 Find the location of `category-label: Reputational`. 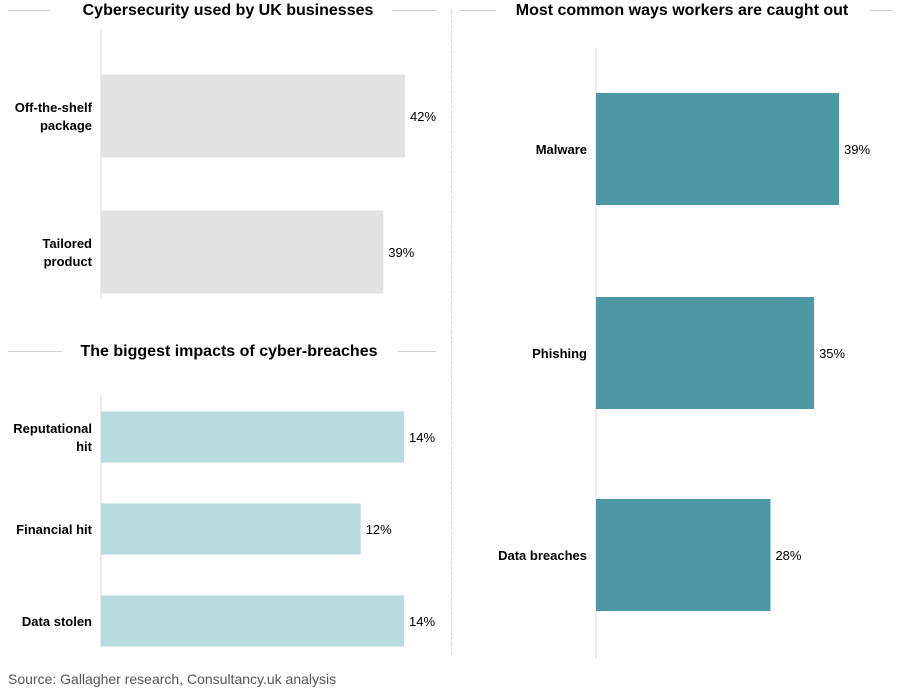

category-label: Reputational is located at coordinates (52, 428).